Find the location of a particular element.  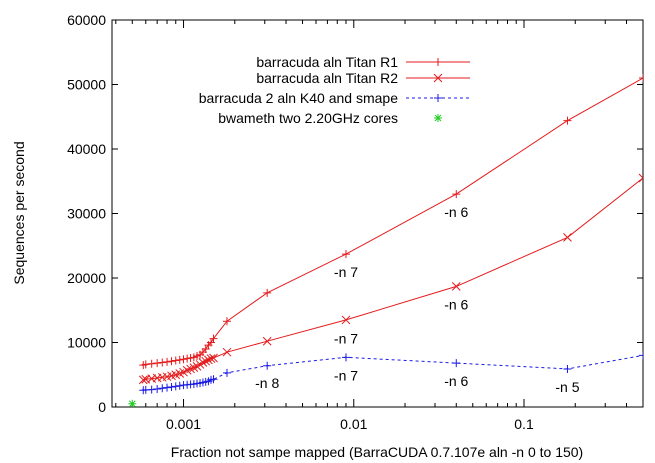

annotation-label: -n 5 is located at coordinates (567, 387).